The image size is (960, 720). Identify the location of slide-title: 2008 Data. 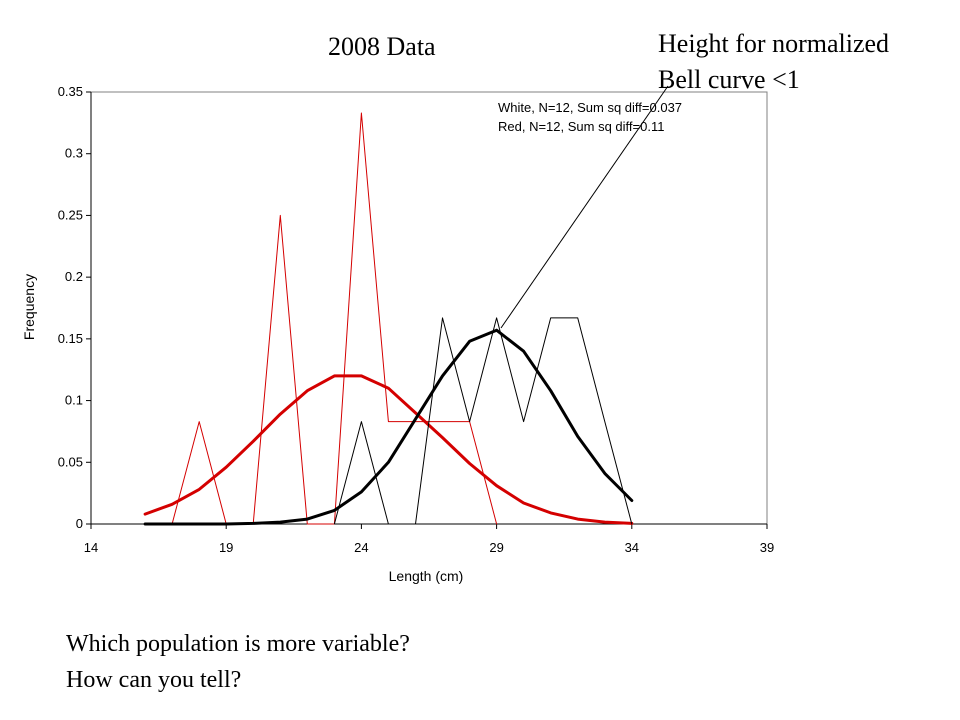
(382, 46).